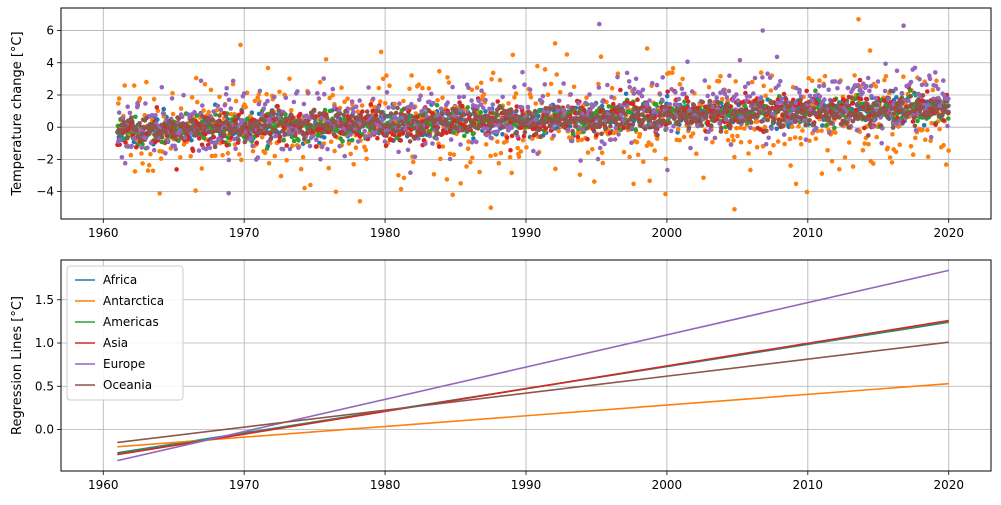 The height and width of the screenshot is (505, 1001). What do you see at coordinates (17, 113) in the screenshot?
I see `scatter-y-axis-label: Temperature change [°C]` at bounding box center [17, 113].